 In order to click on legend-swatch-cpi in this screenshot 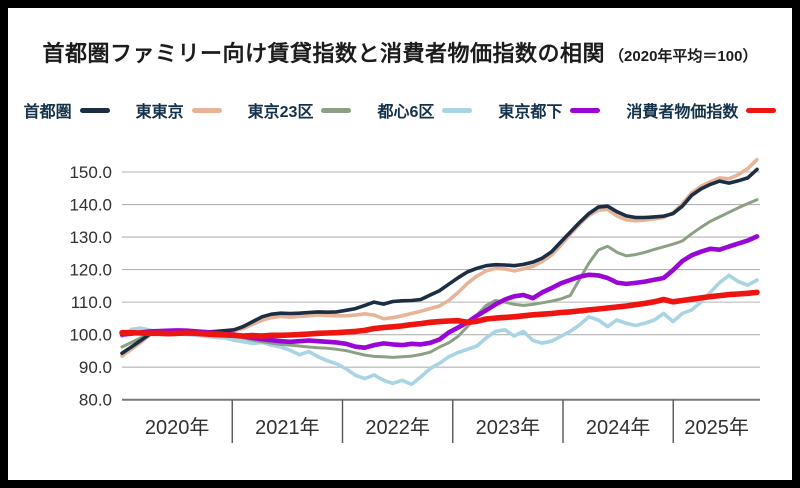, I will do `click(761, 110)`.